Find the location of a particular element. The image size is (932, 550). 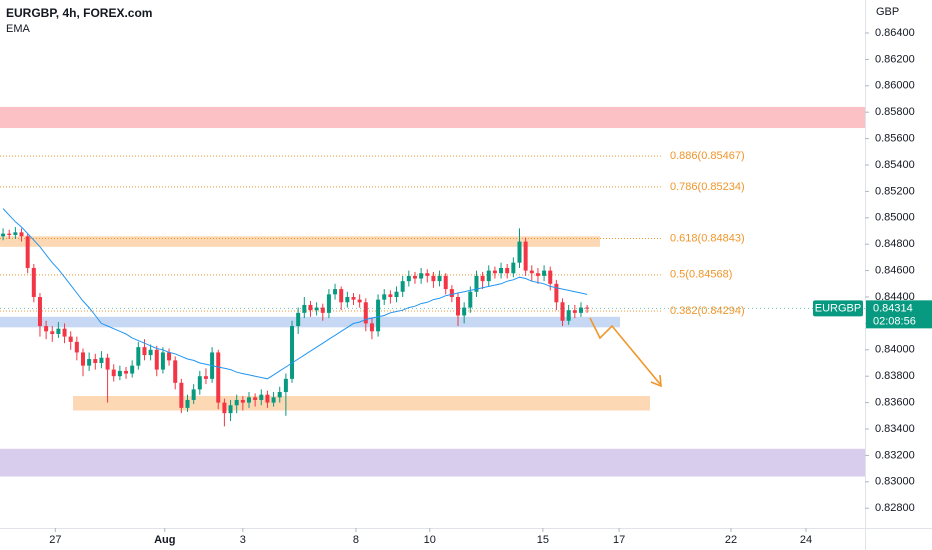

y-tick-label: 0.85600 is located at coordinates (895, 139).